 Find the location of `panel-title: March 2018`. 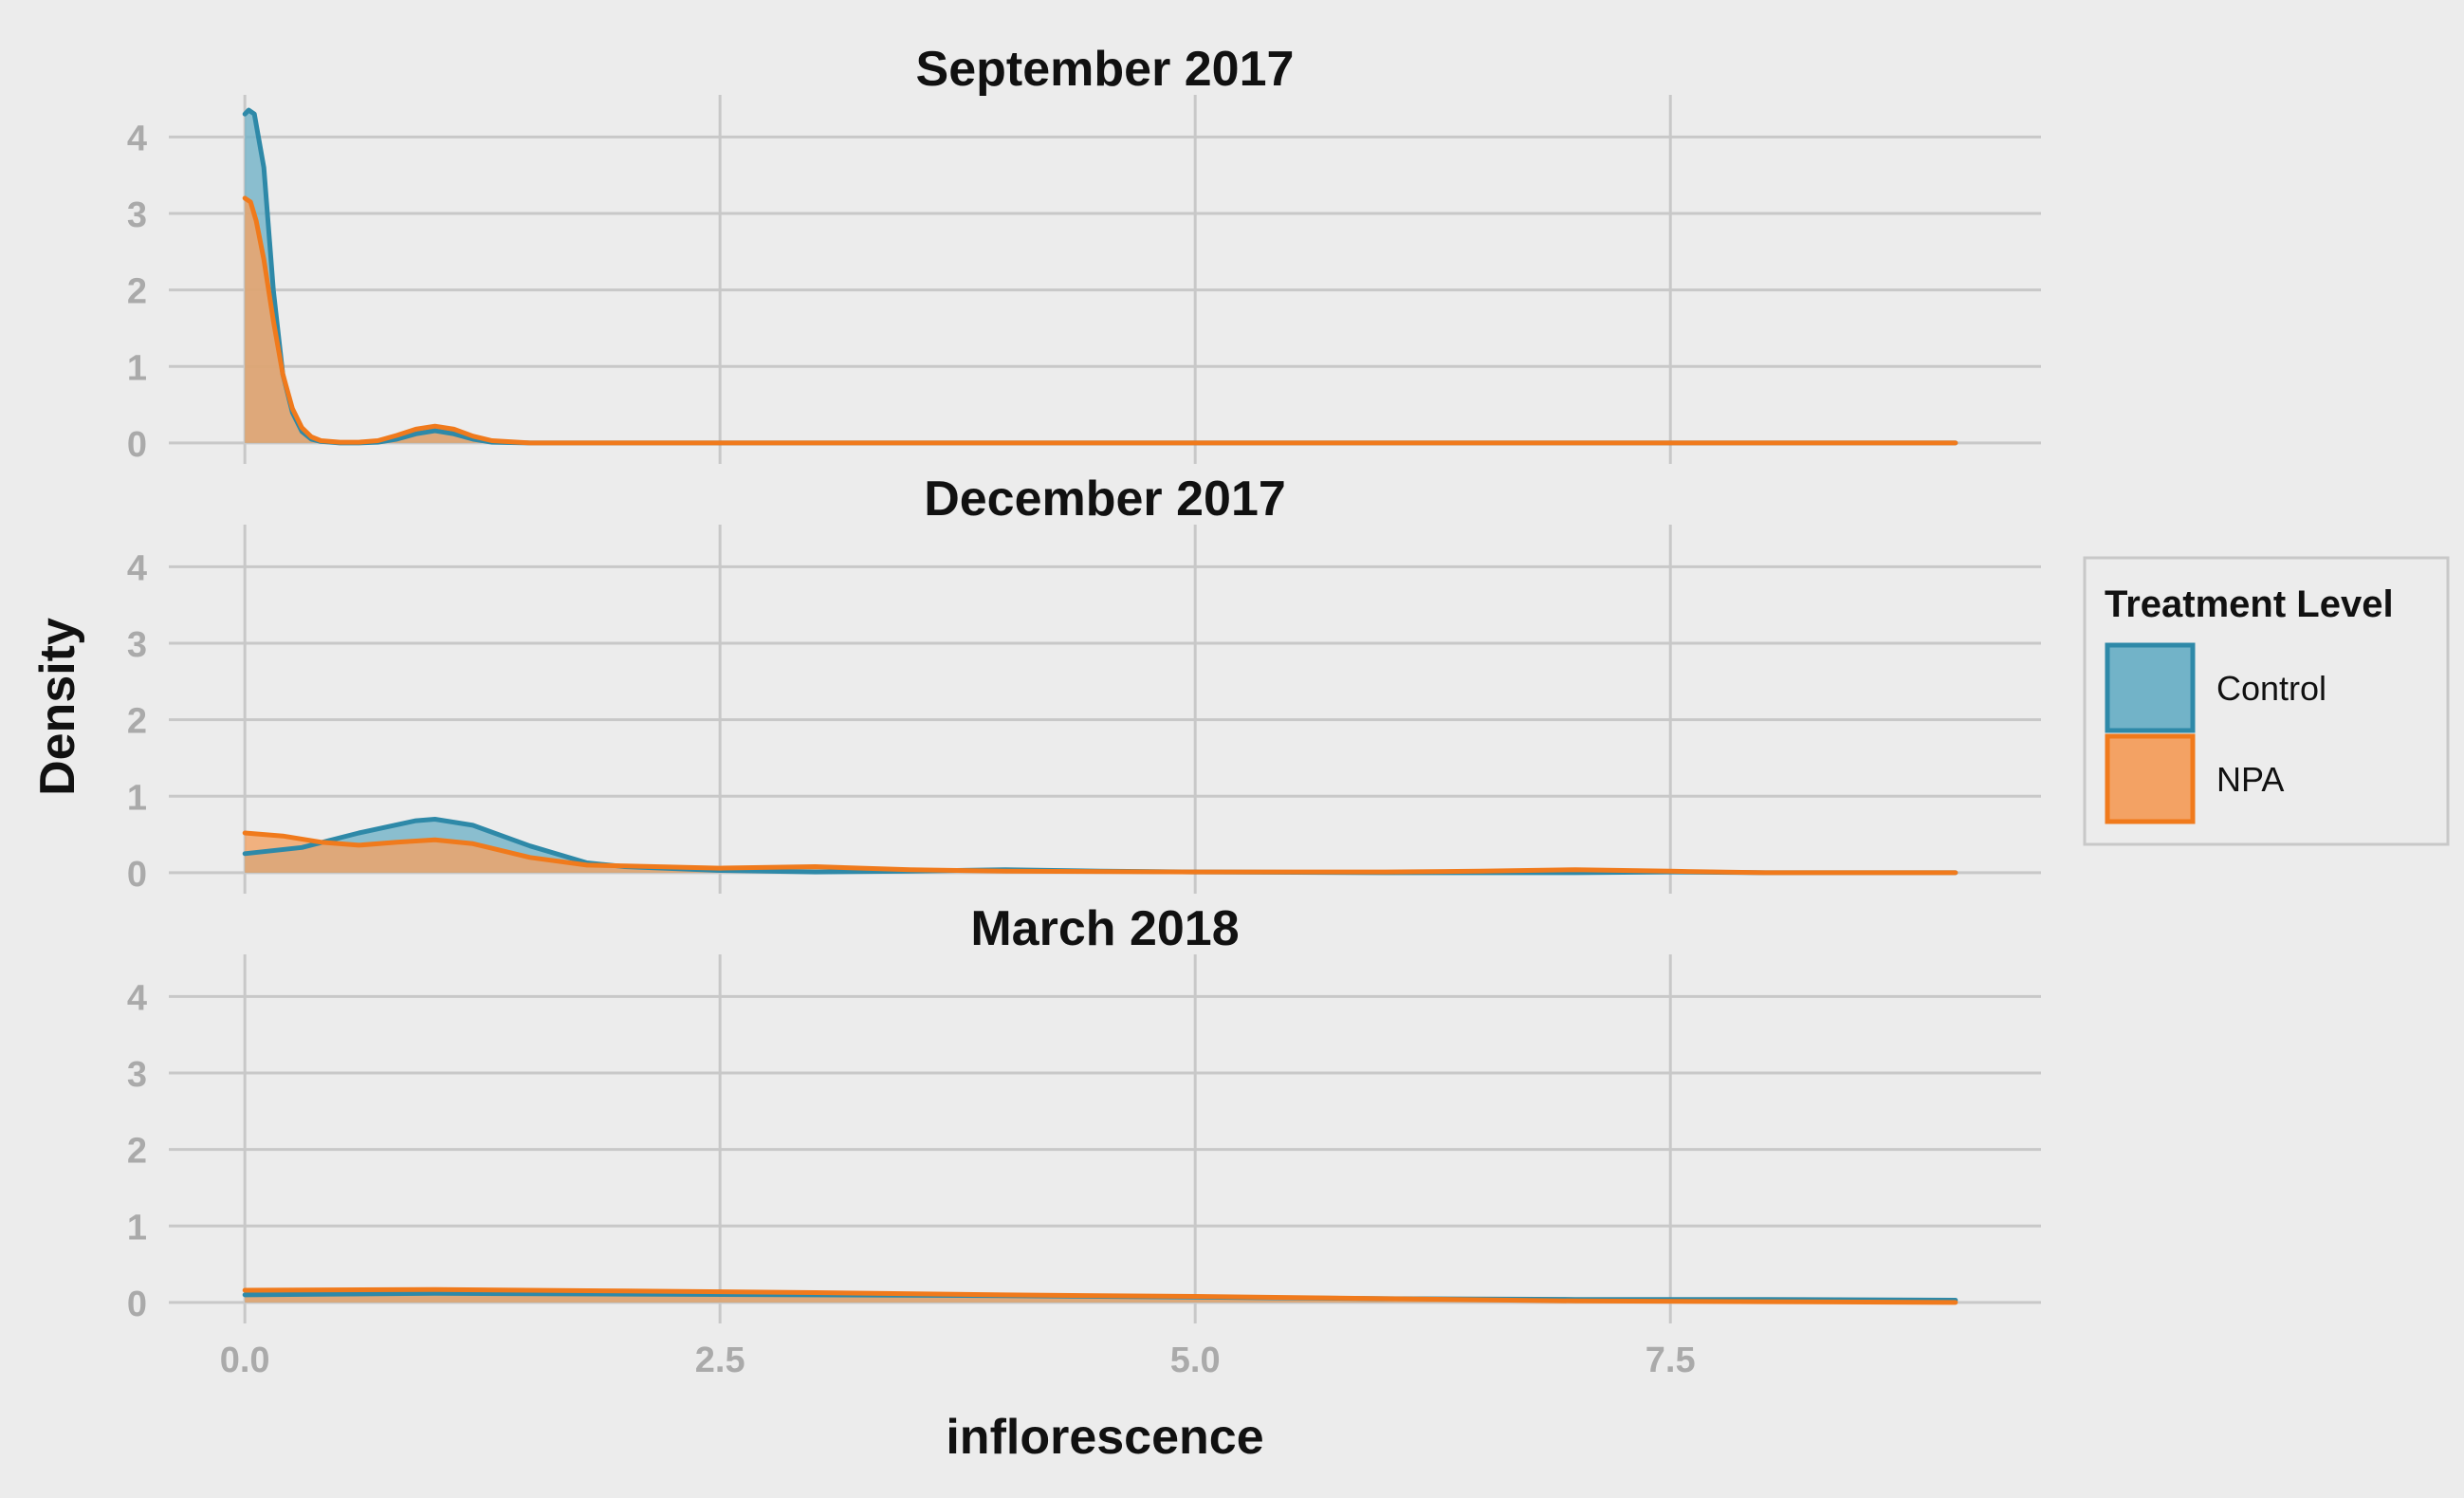

panel-title: March 2018 is located at coordinates (1104, 928).